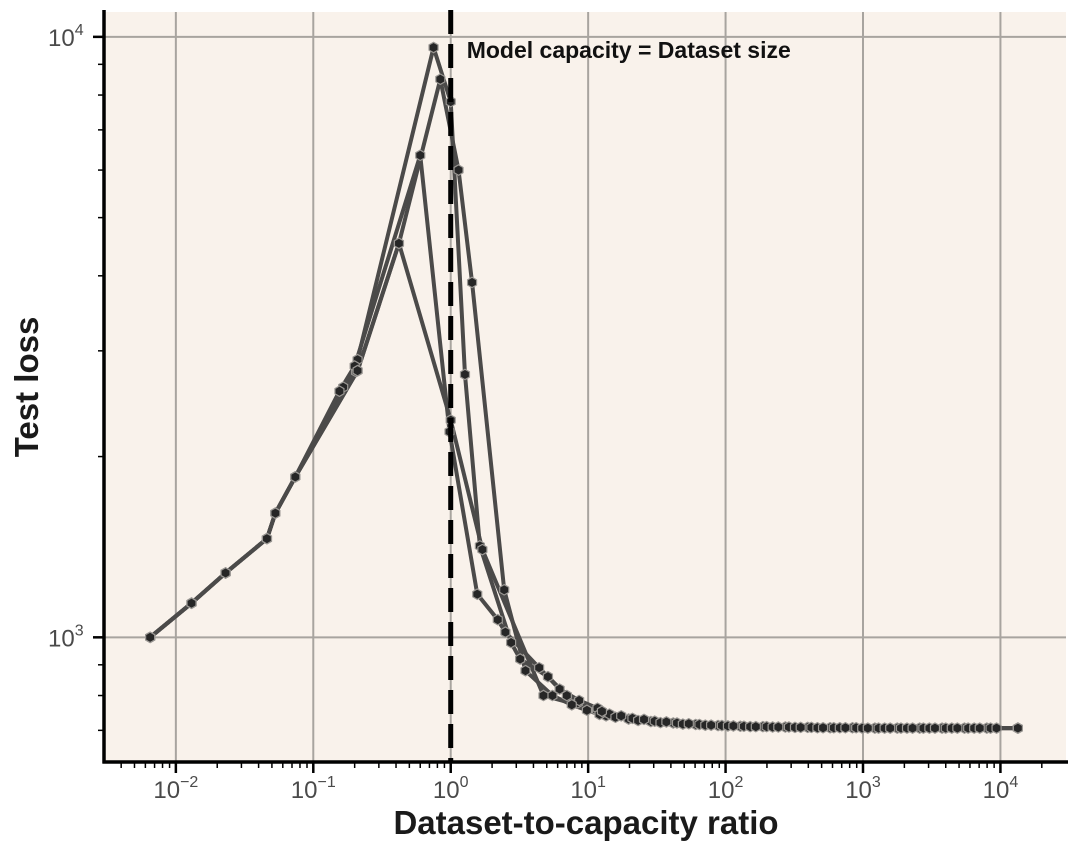 The width and height of the screenshot is (1079, 850). What do you see at coordinates (451, 789) in the screenshot?
I see `x-tick-label-2: 10⁰` at bounding box center [451, 789].